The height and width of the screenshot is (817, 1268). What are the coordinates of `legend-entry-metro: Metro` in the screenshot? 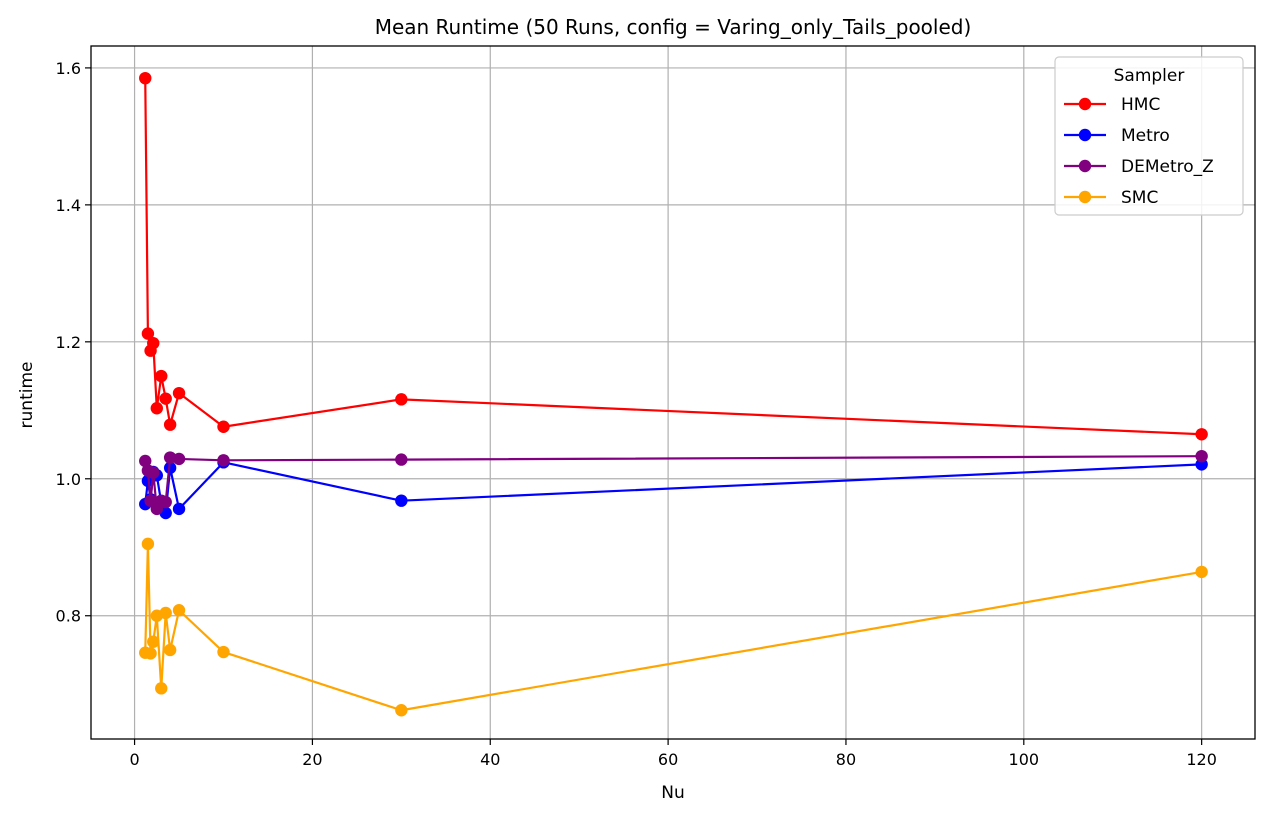 It's located at (1117, 136).